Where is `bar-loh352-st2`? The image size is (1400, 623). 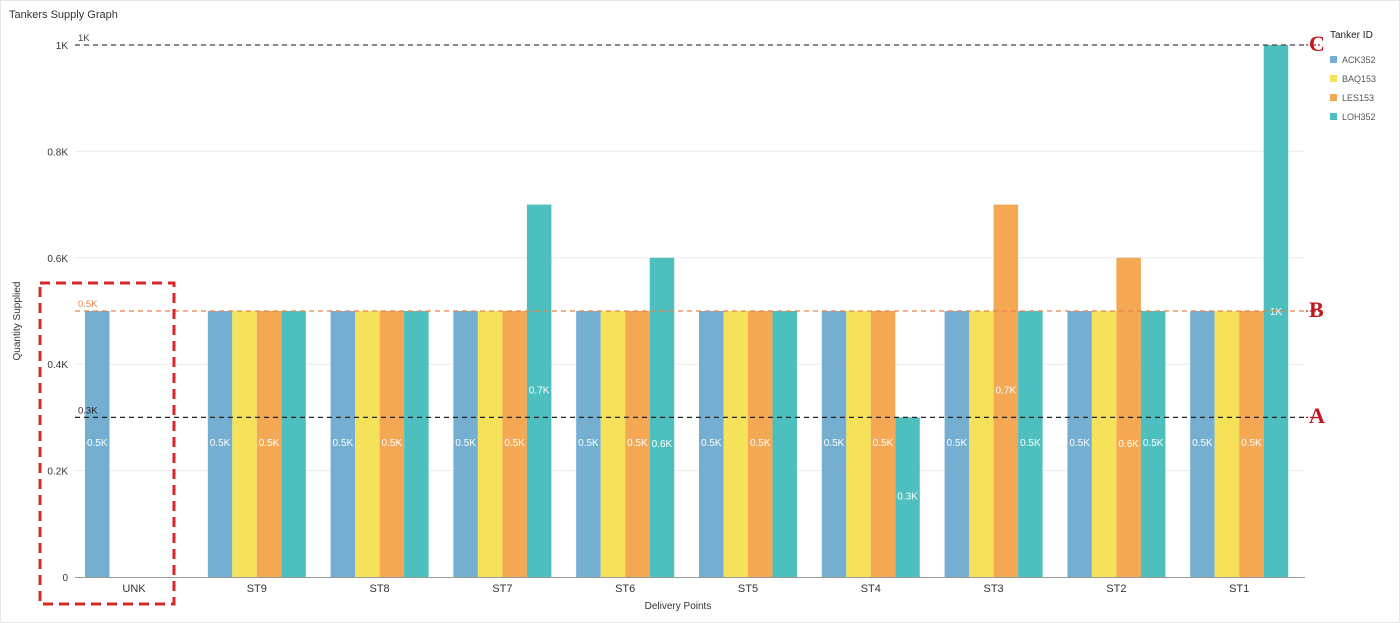
bar-loh352-st2 is located at coordinates (1153, 444).